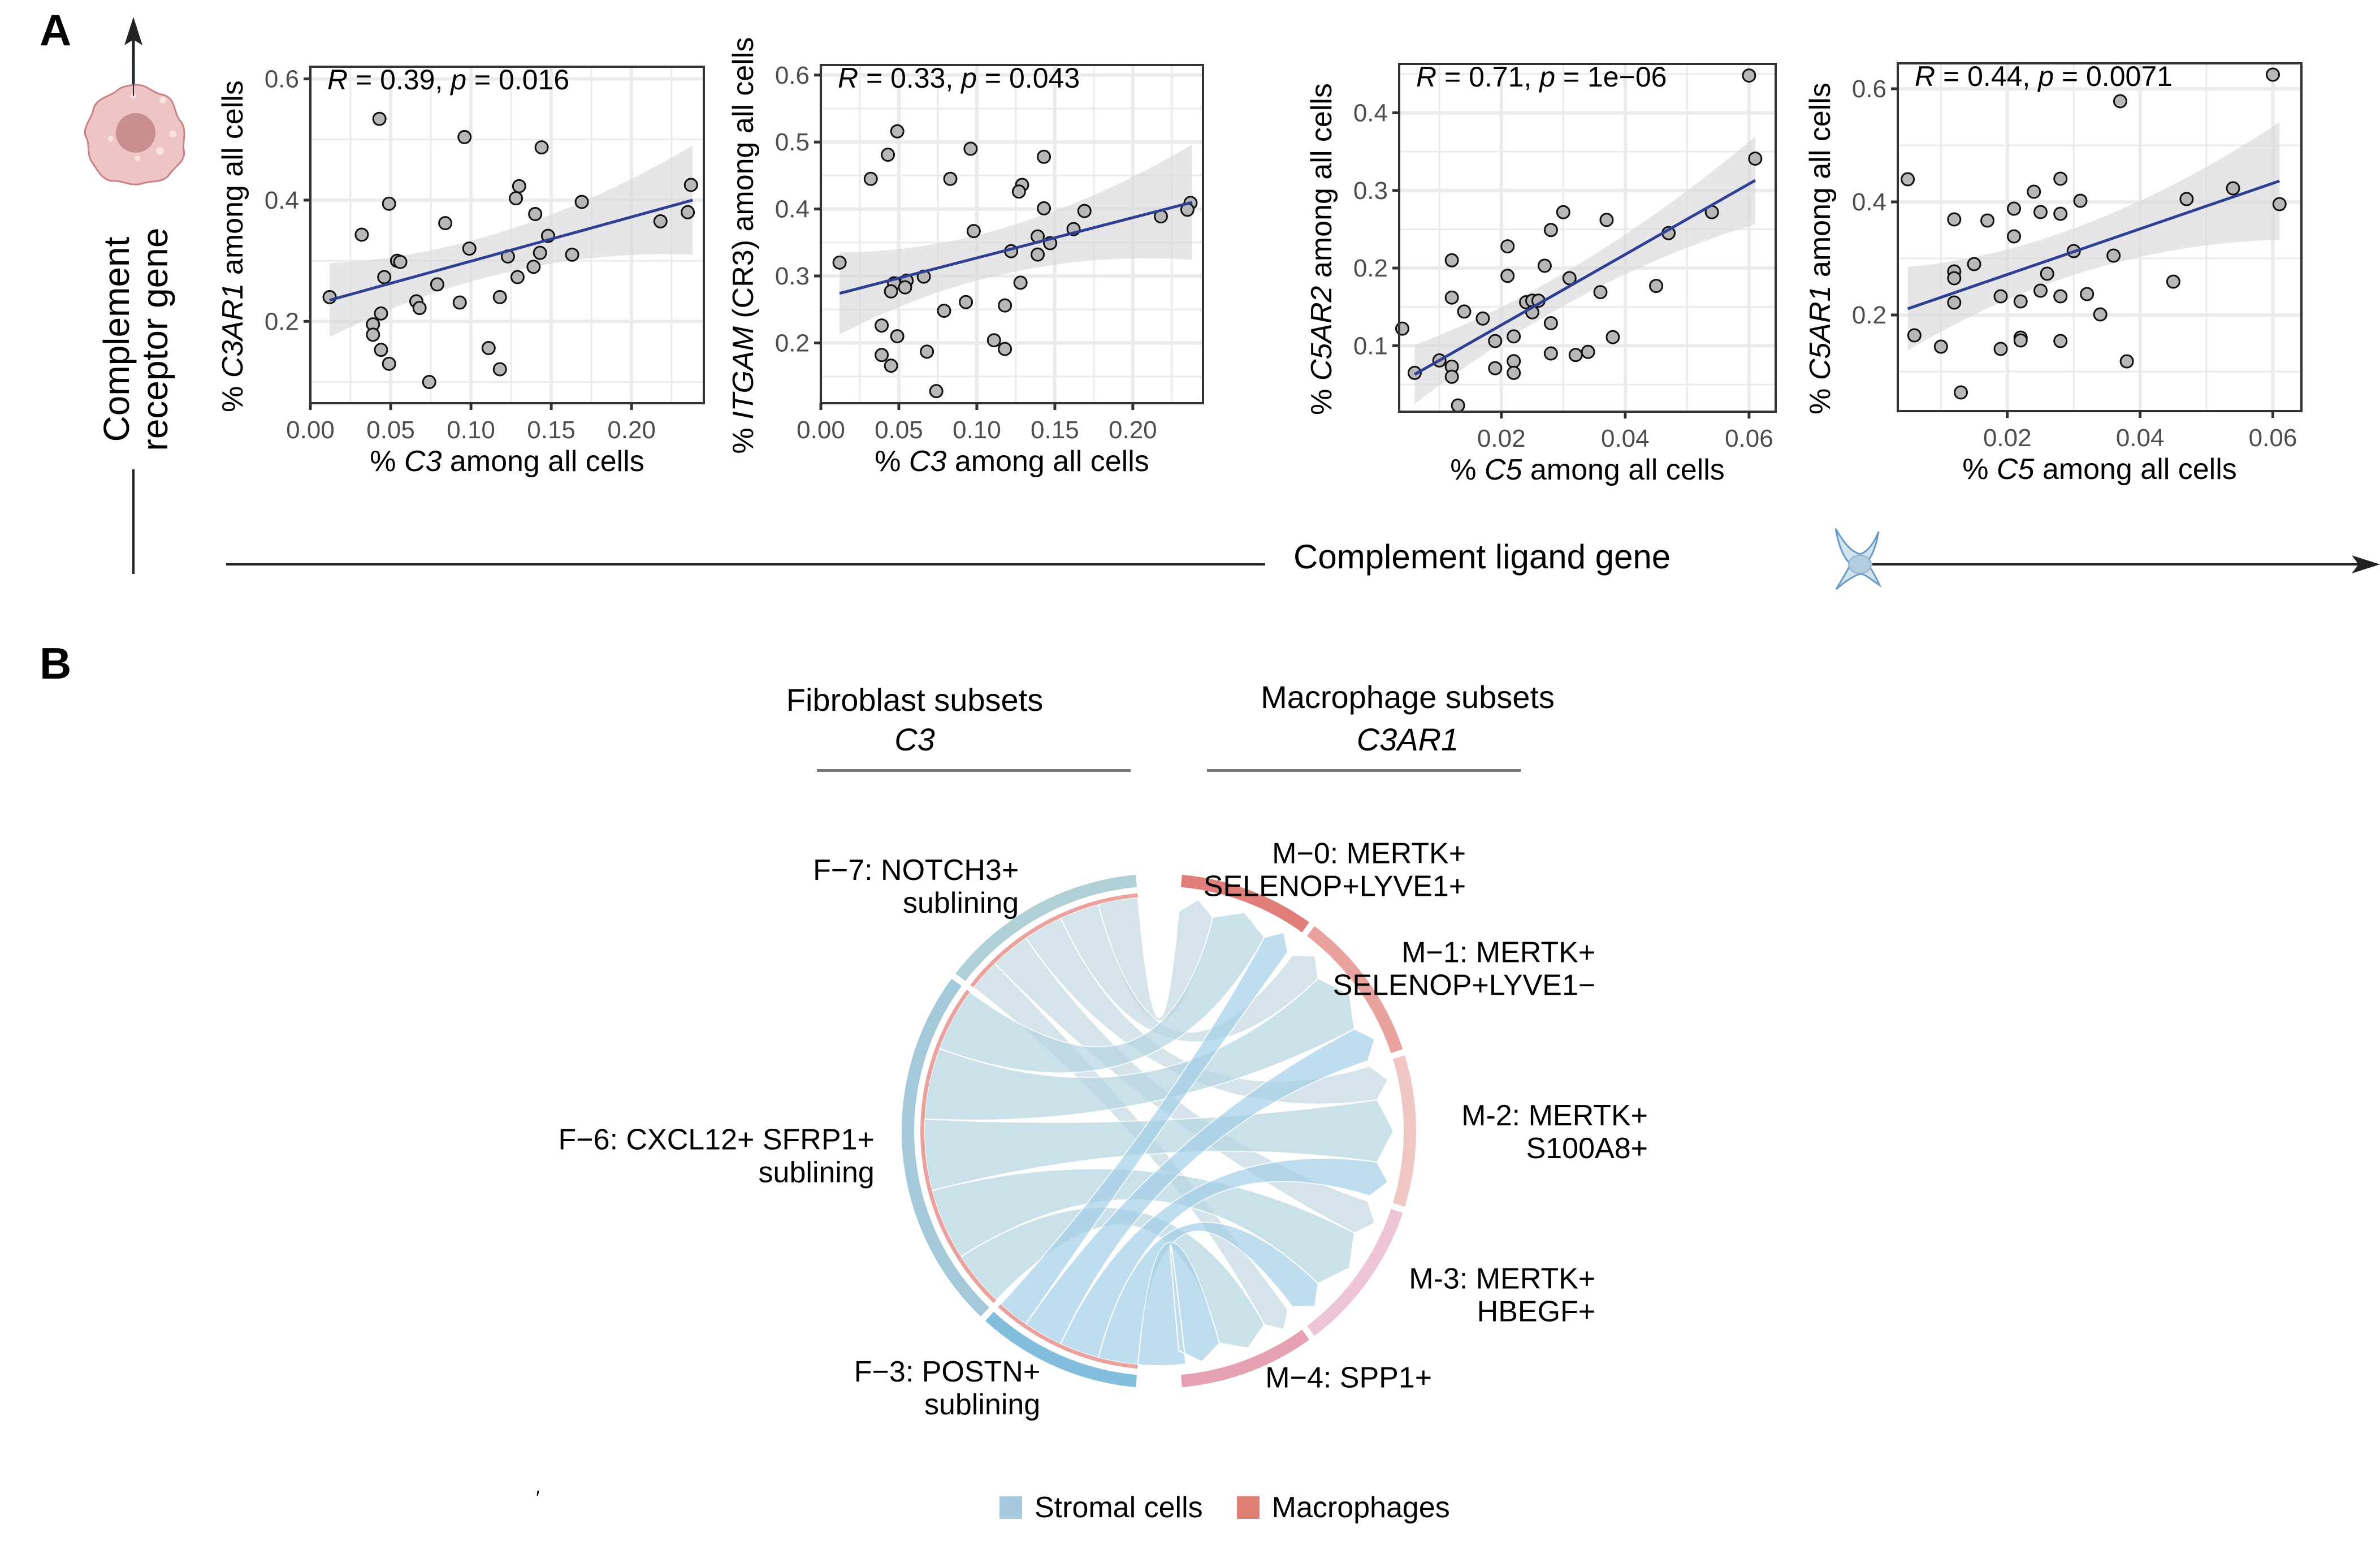  What do you see at coordinates (56, 30) in the screenshot?
I see `panel-letter-a: A` at bounding box center [56, 30].